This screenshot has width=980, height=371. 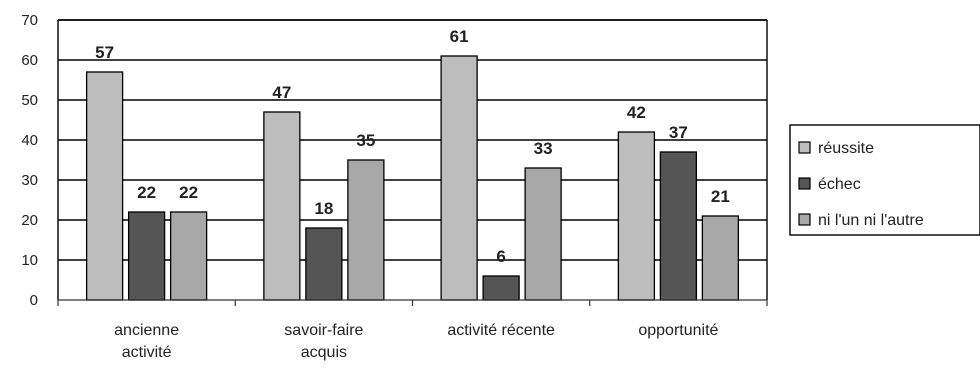 I want to click on y-tick-label: 20, so click(x=29, y=220).